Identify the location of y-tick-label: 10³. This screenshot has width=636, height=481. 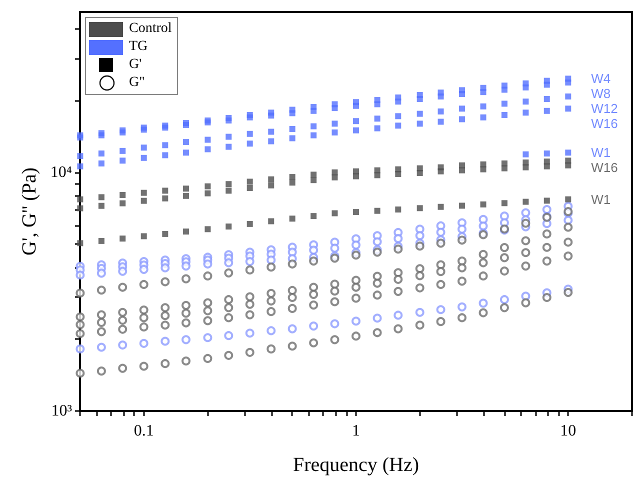
(61, 411).